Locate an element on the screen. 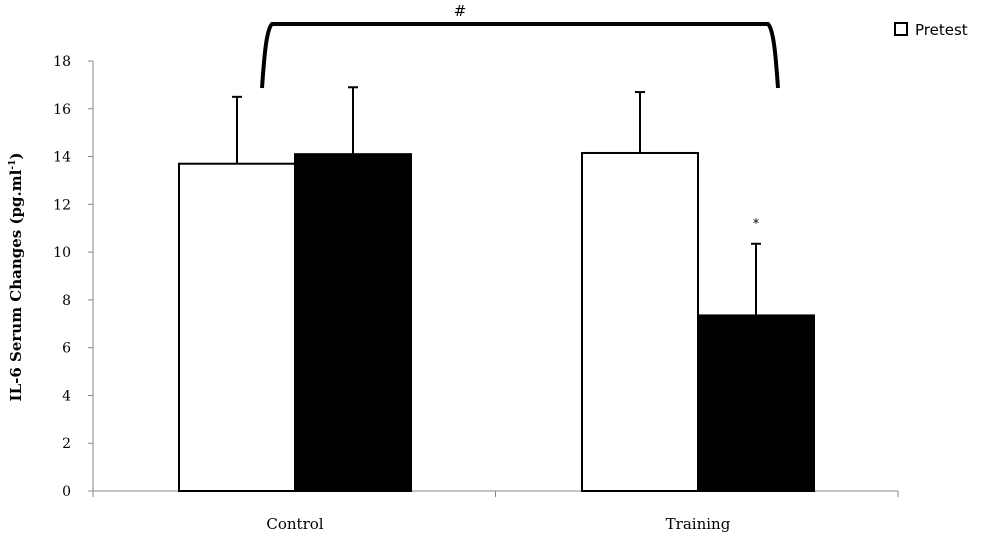 This screenshot has height=543, width=1000. y-tick-label: 12 is located at coordinates (62, 205).